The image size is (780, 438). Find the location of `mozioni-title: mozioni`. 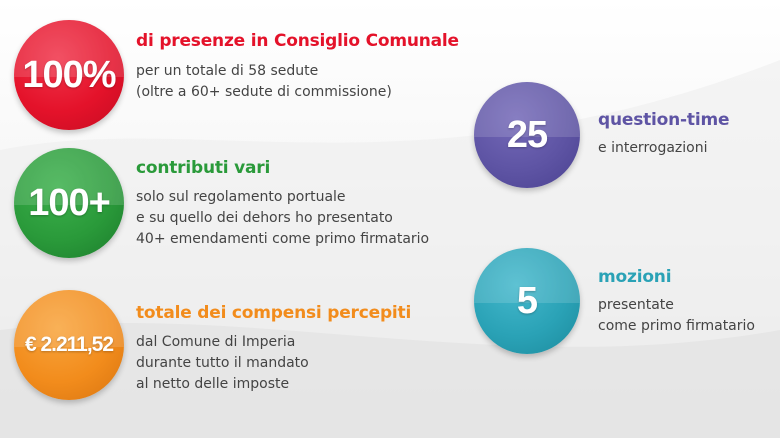

mozioni-title: mozioni is located at coordinates (635, 277).